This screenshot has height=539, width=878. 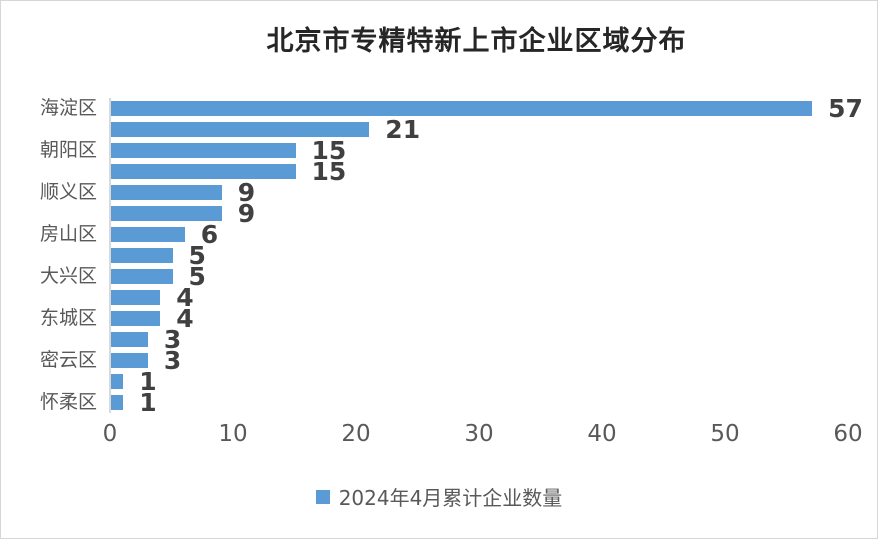 What do you see at coordinates (68, 402) in the screenshot?
I see `category-label: 怀柔区` at bounding box center [68, 402].